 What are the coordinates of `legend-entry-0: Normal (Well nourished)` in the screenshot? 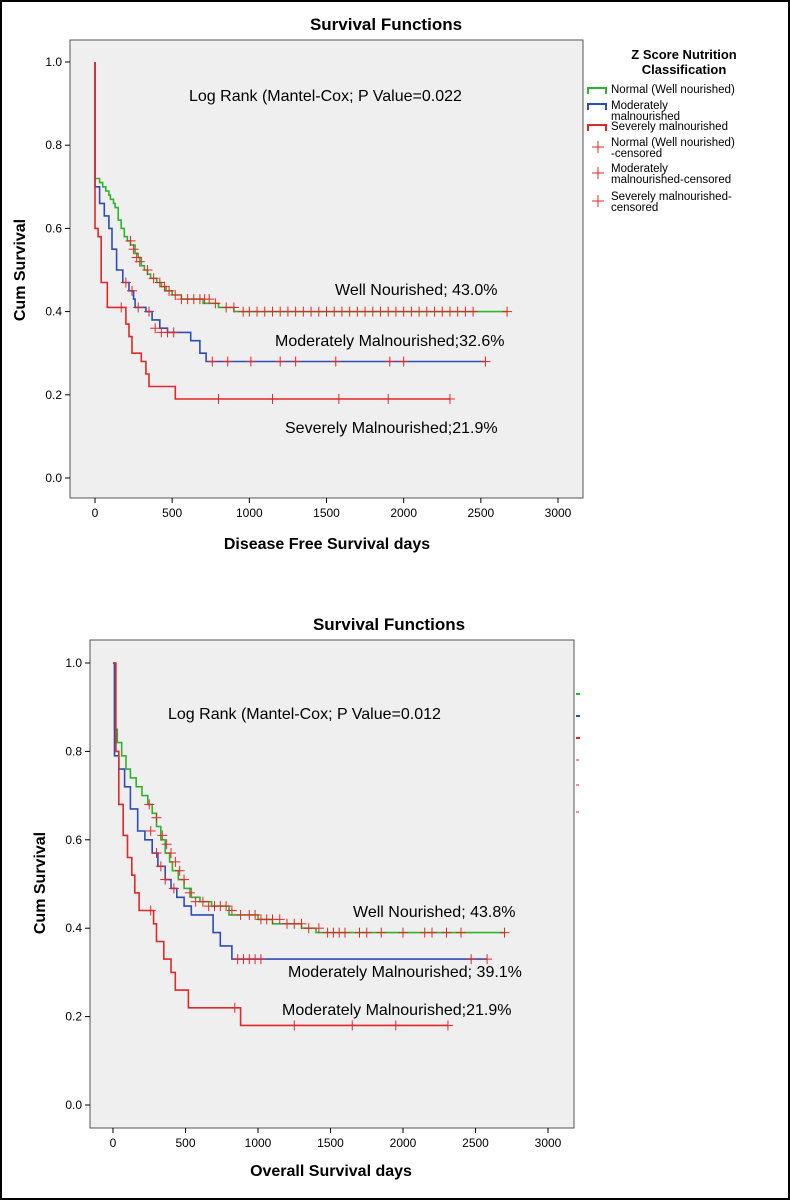 It's located at (661, 90).